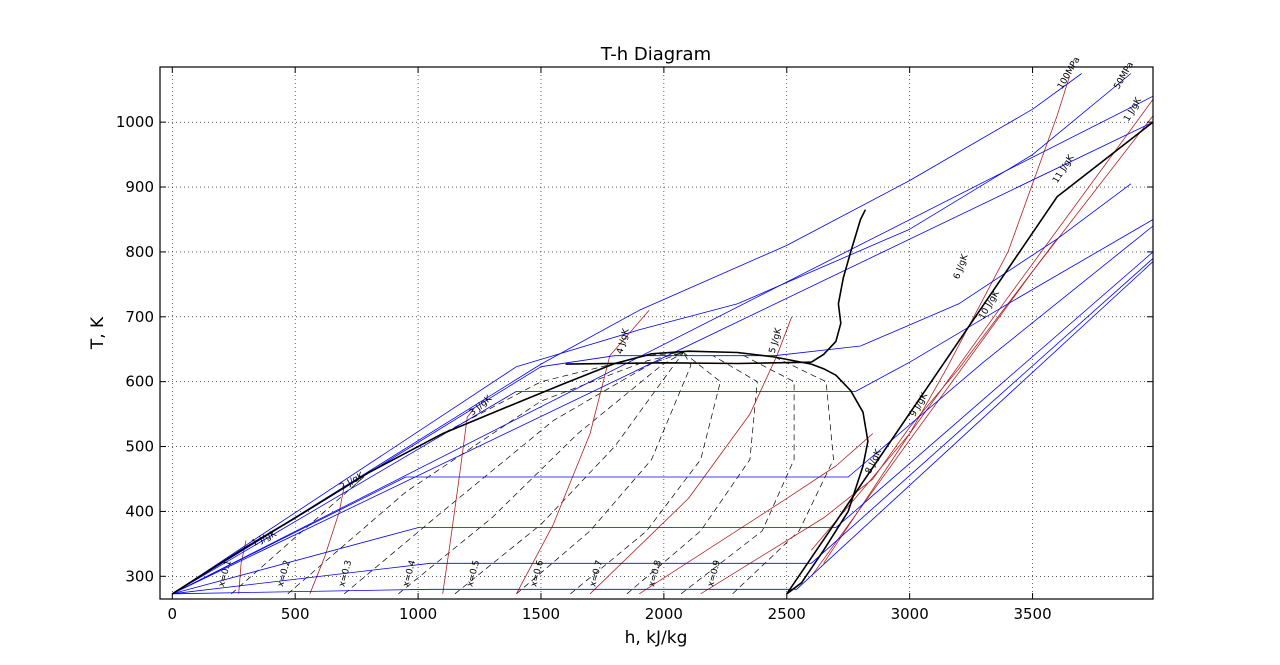 This screenshot has width=1280, height=665. What do you see at coordinates (139, 317) in the screenshot?
I see `y-tick-label: 700` at bounding box center [139, 317].